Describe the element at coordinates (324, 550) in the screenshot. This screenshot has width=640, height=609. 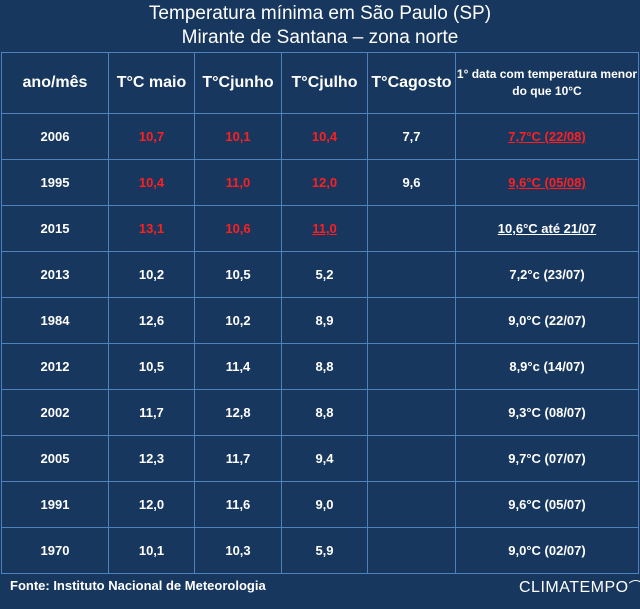
I see `cell-july: 5,9` at that location.